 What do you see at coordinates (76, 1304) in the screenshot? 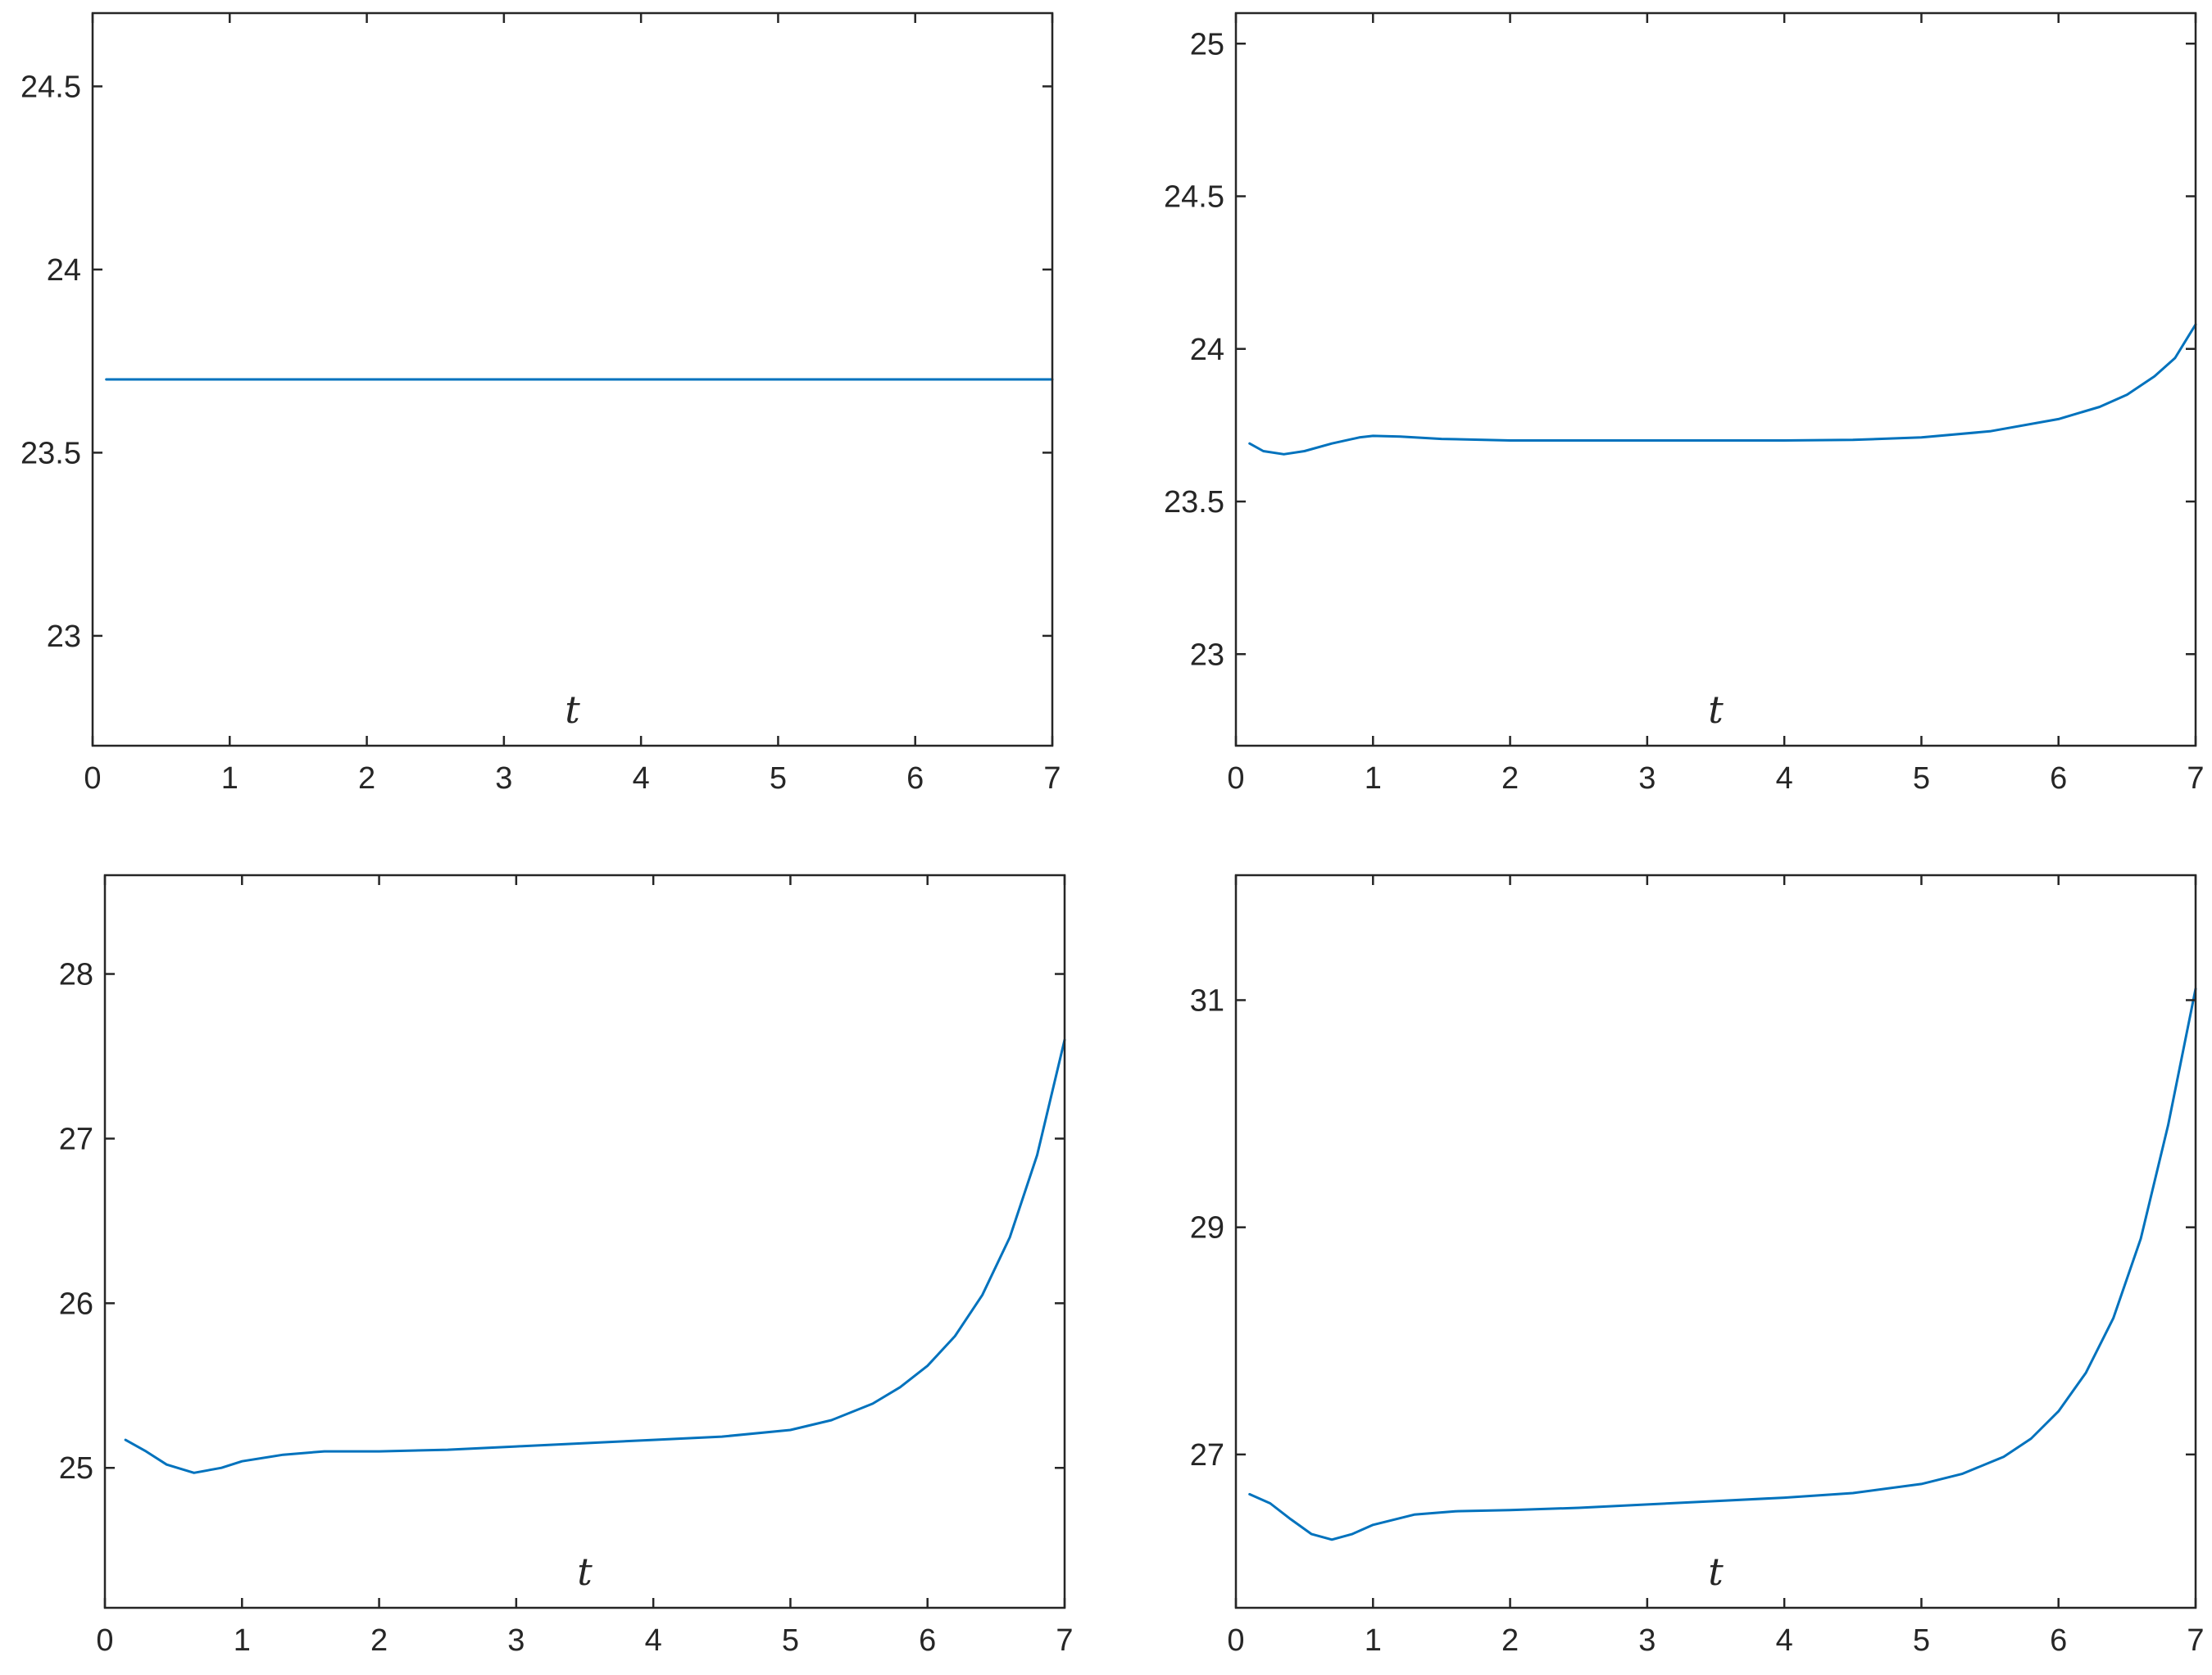
I see `y-tick-label: 26` at bounding box center [76, 1304].